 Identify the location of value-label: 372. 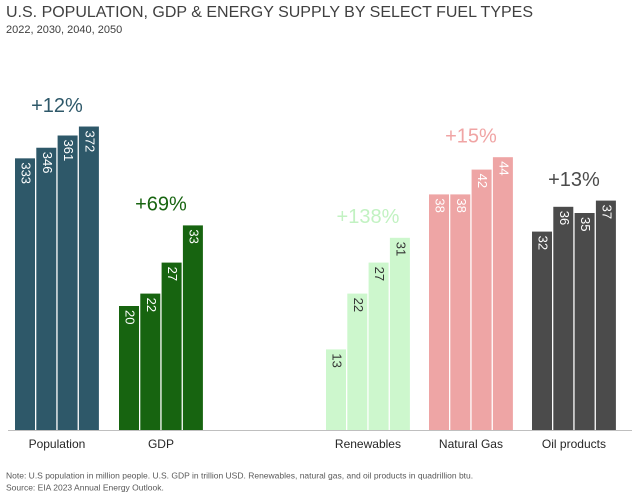
(89, 142).